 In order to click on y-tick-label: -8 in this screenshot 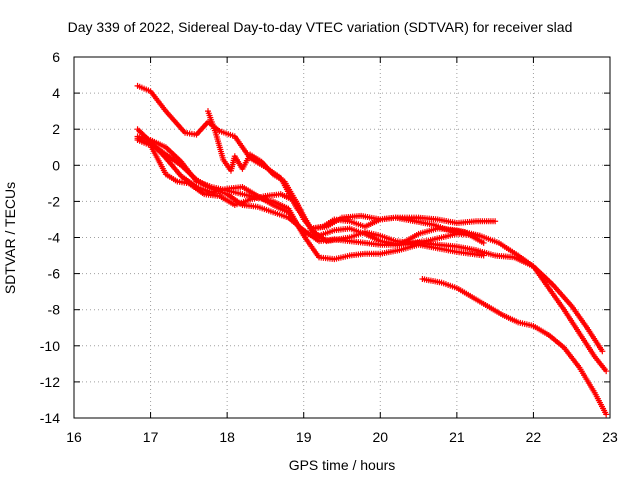, I will do `click(54, 310)`.